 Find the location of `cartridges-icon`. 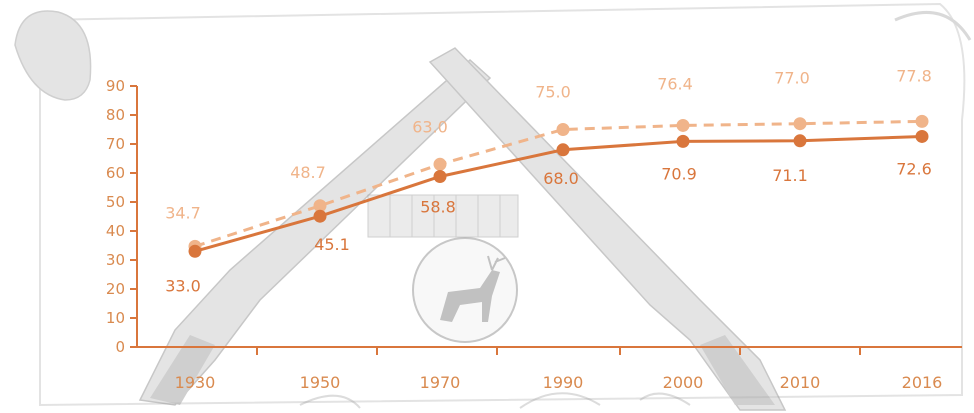

cartridges-icon is located at coordinates (443, 216).